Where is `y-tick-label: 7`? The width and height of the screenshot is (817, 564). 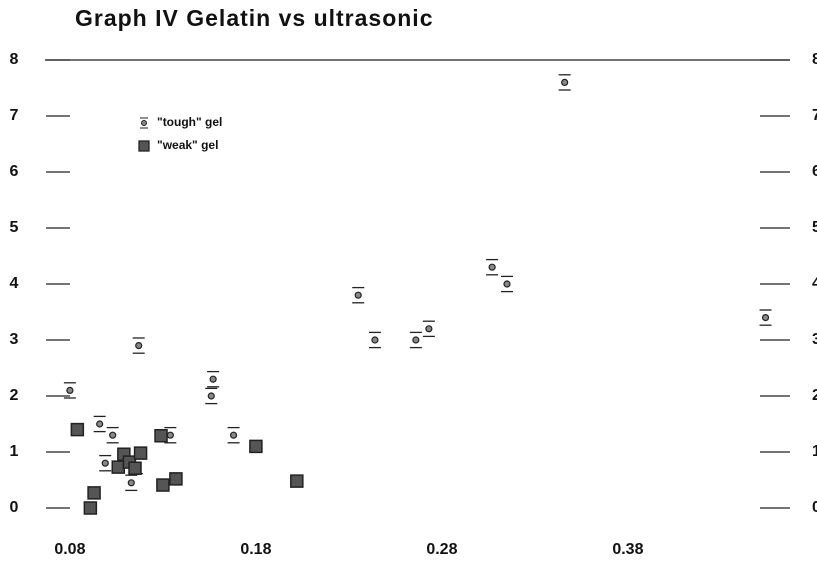 y-tick-label: 7 is located at coordinates (14, 115).